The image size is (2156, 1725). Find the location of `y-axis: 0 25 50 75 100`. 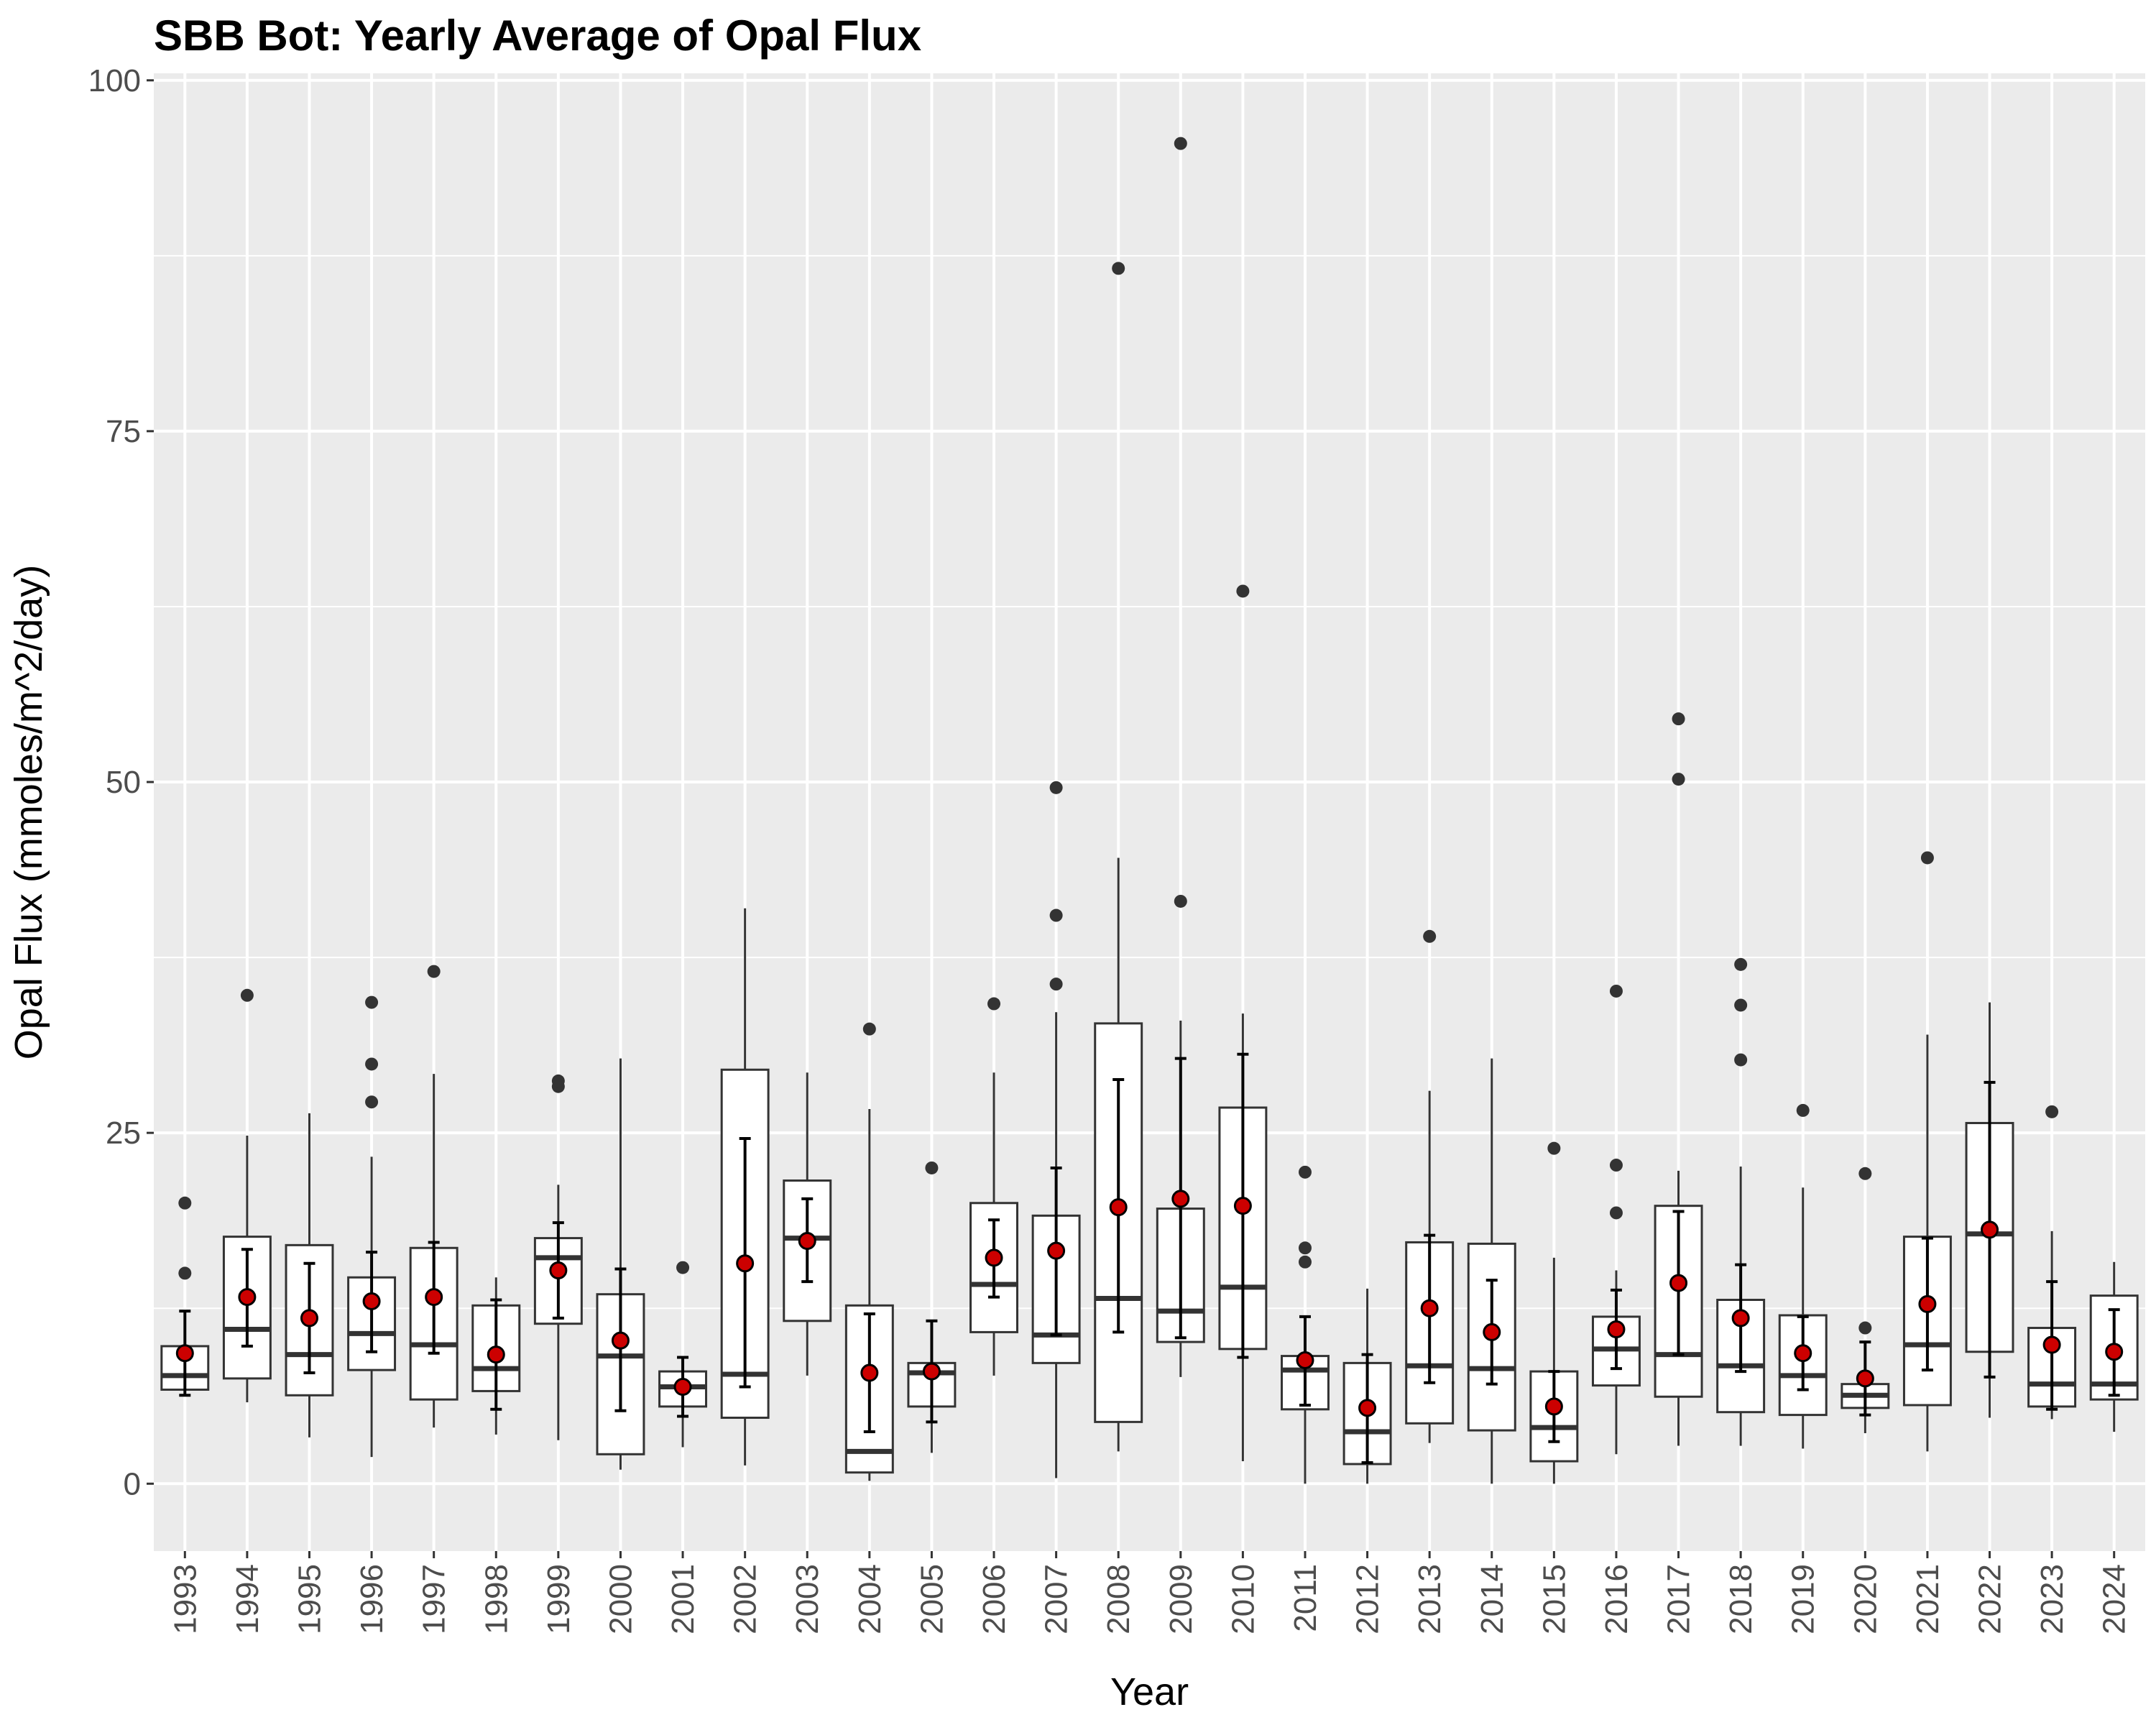

y-axis: 0 25 50 75 100 is located at coordinates (121, 782).